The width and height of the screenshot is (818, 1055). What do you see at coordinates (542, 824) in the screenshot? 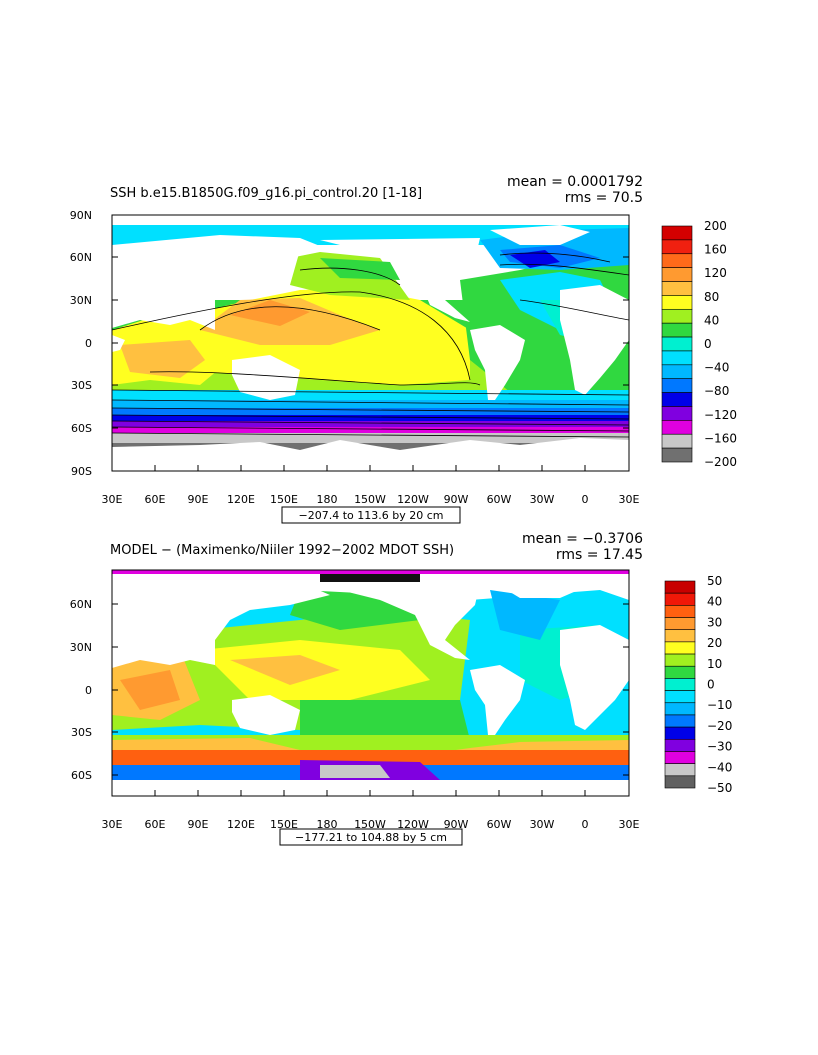
I see `lon-label: 30W` at bounding box center [542, 824].